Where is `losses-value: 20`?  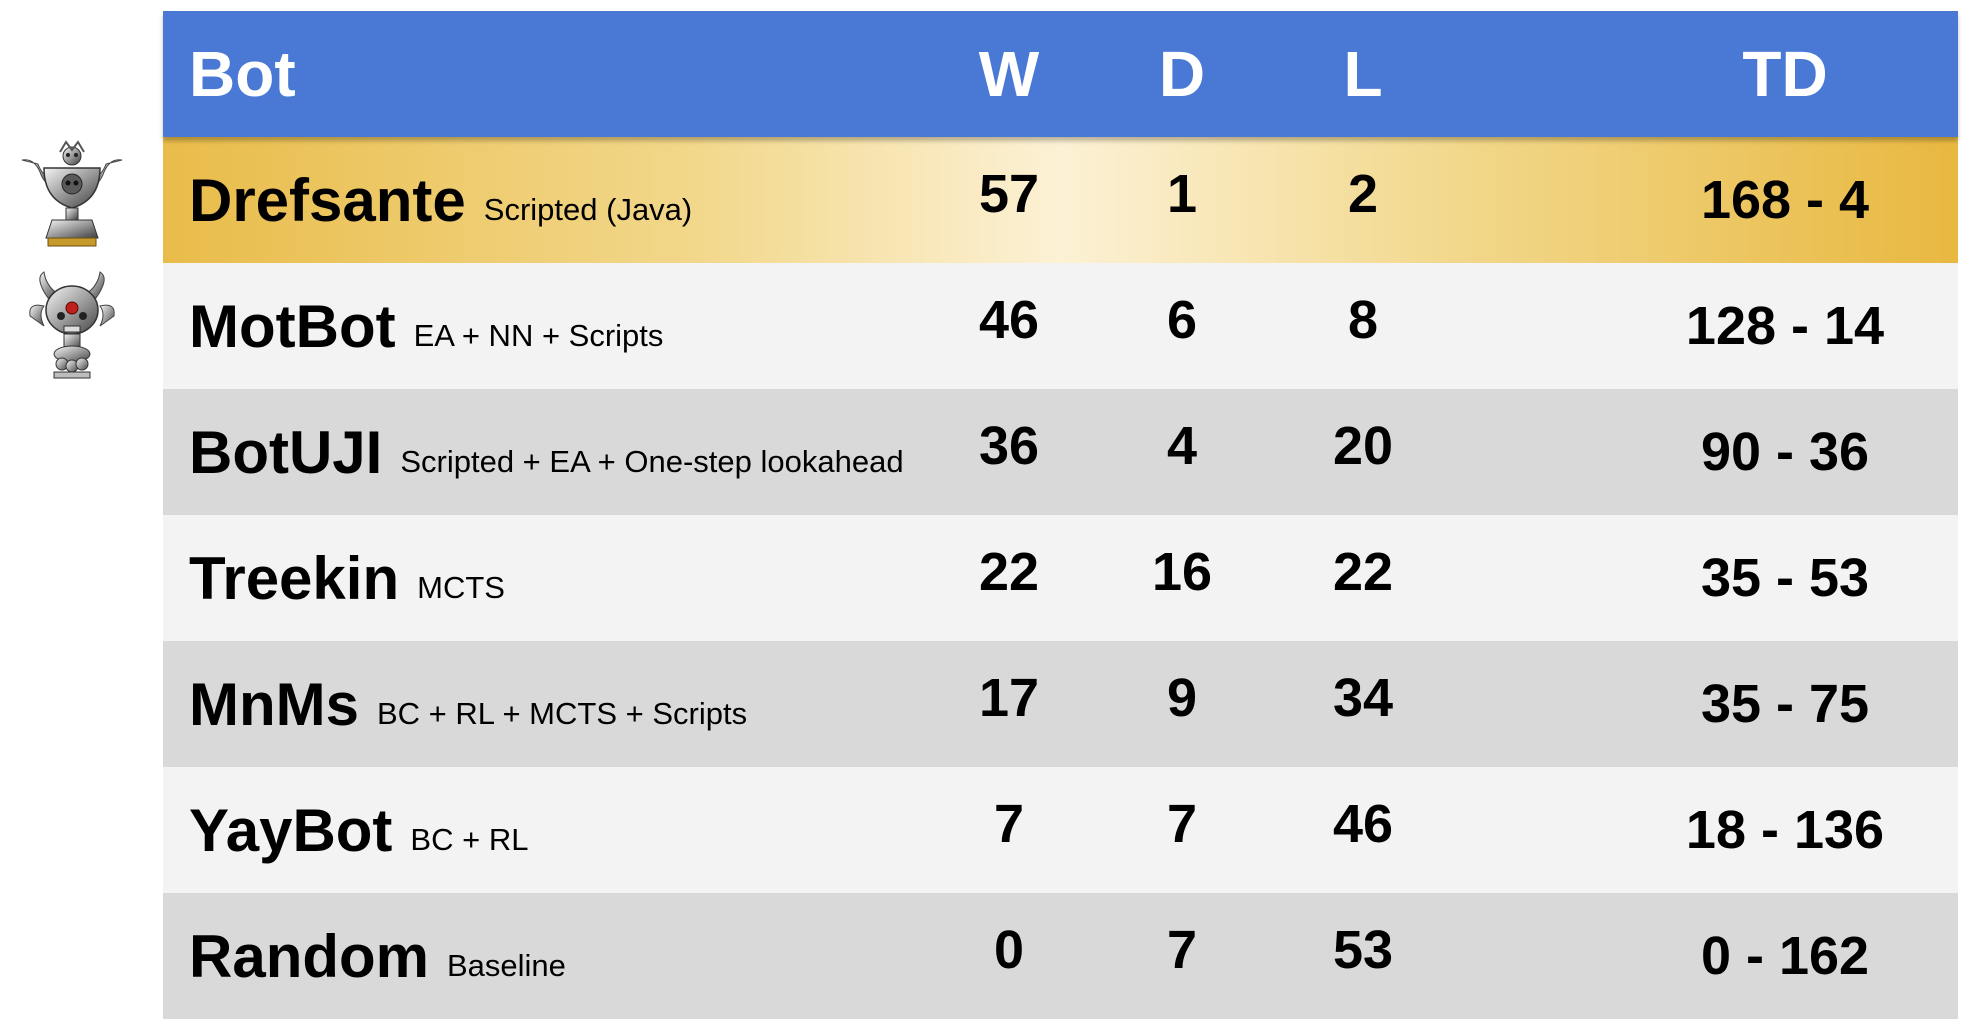 losses-value: 20 is located at coordinates (1363, 446).